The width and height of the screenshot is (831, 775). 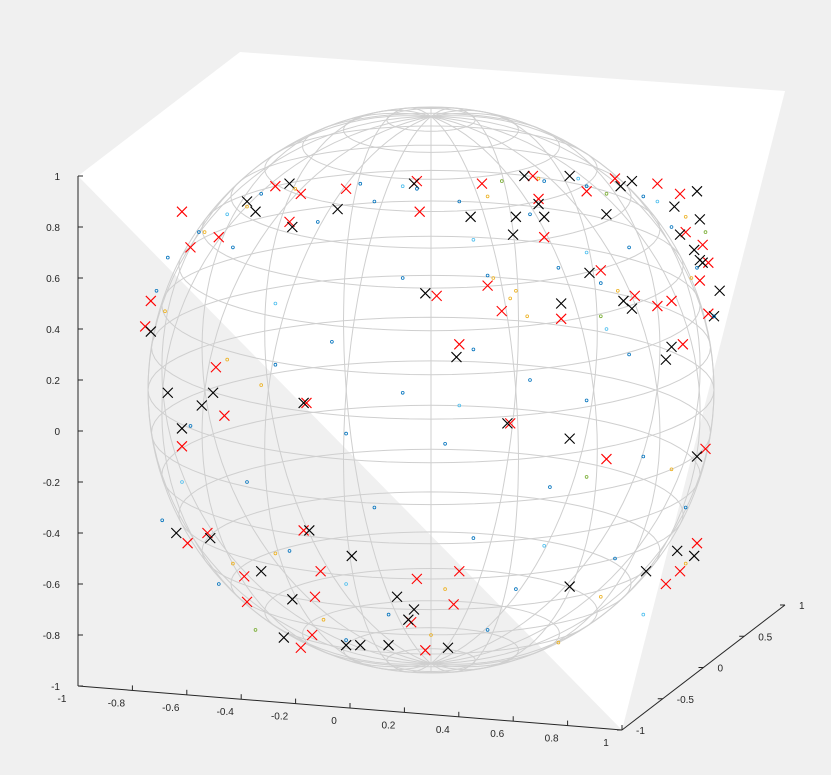 I want to click on z-tick-label: 1, so click(x=57, y=177).